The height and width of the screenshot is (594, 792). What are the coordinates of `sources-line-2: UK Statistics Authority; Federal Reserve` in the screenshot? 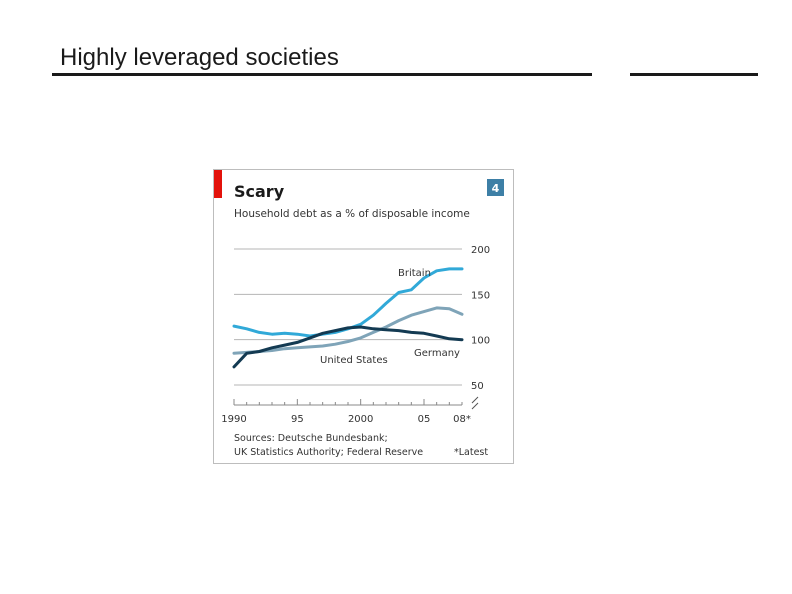 It's located at (328, 452).